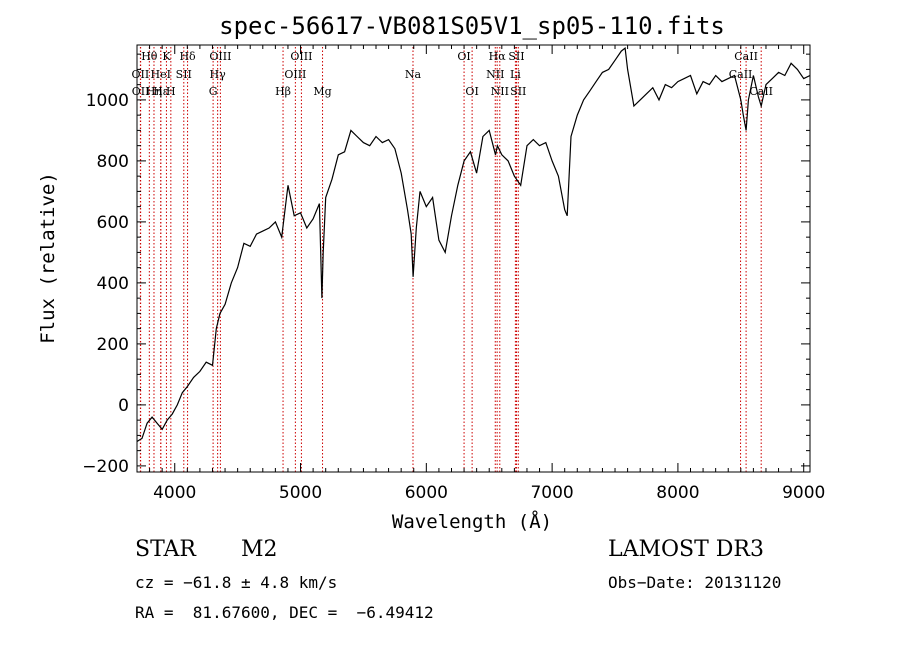  I want to click on coordinates: RA = 81.67600, DEC = −6.49412, so click(284, 612).